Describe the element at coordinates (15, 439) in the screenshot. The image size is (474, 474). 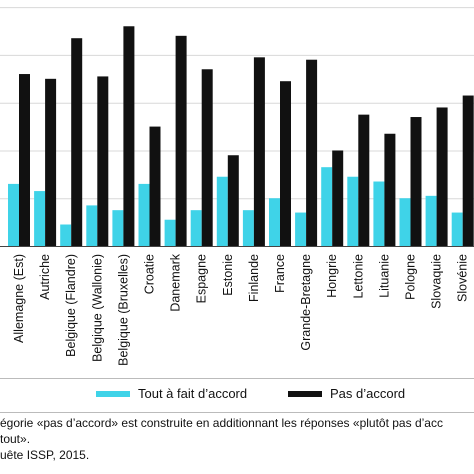
I see `footnote-line-2: tout».` at that location.